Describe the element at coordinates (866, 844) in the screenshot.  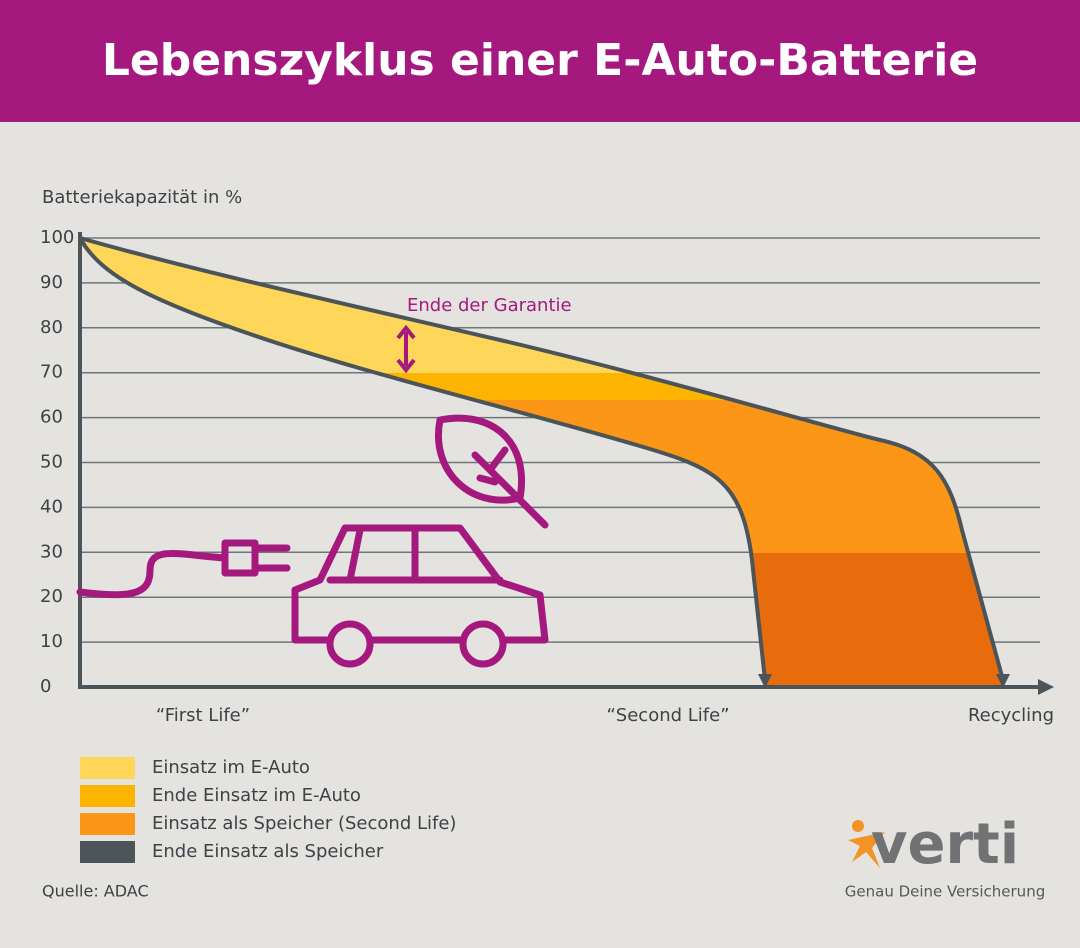
I see `logo-mark` at that location.